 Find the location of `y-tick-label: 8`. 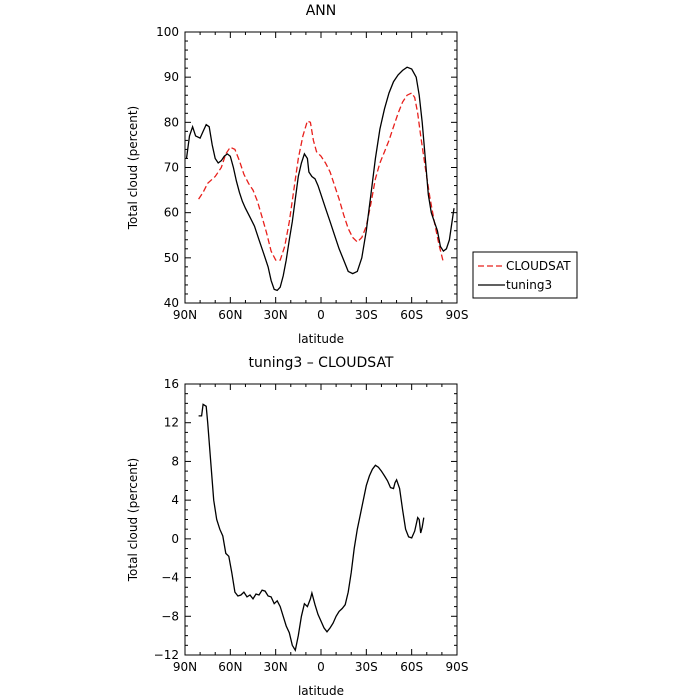

y-tick-label: 8 is located at coordinates (175, 461).